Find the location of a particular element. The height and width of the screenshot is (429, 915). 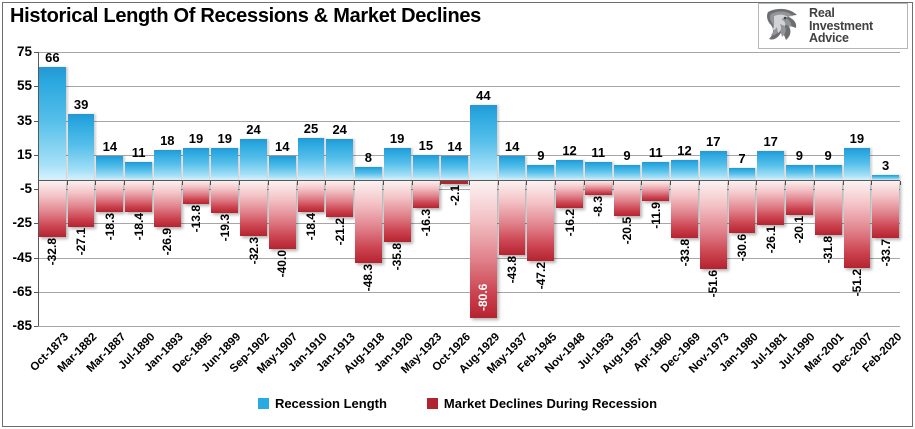

y-axis-tick-label: -45 is located at coordinates (22, 257).